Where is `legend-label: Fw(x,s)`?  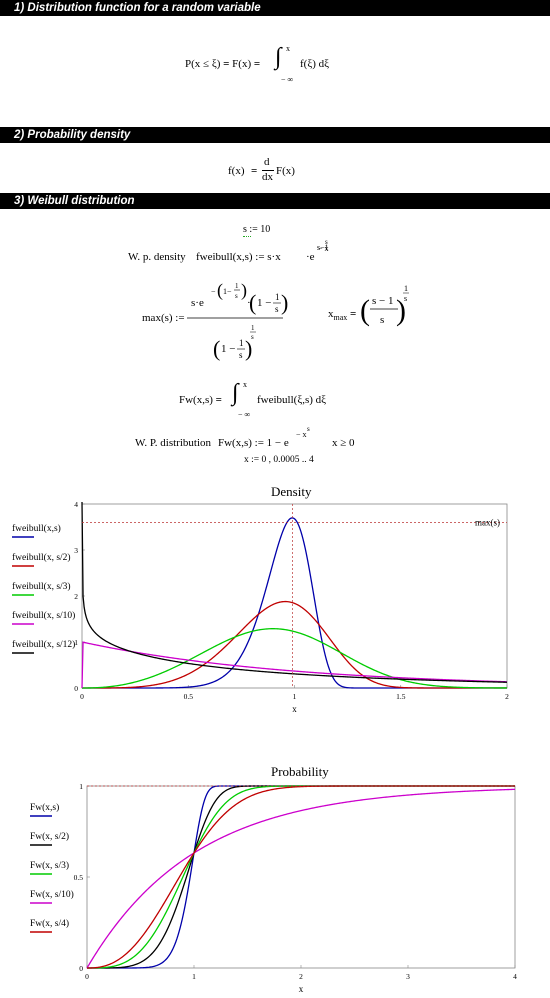
legend-label: Fw(x,s) is located at coordinates (44, 807).